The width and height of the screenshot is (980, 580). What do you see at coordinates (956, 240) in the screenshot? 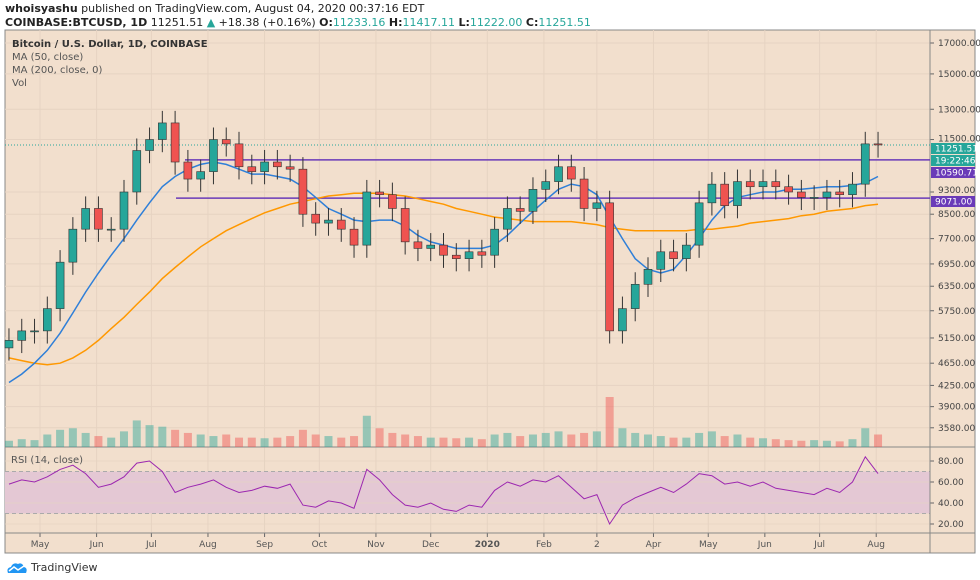
I see `y-tick-label: 7700.00` at bounding box center [956, 240].